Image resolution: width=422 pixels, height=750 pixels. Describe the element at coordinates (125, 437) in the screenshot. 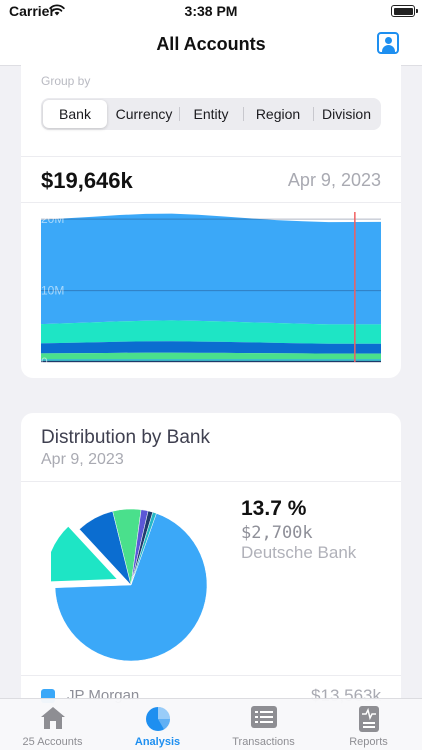

I see `distribution-title: Distribution by Bank` at that location.